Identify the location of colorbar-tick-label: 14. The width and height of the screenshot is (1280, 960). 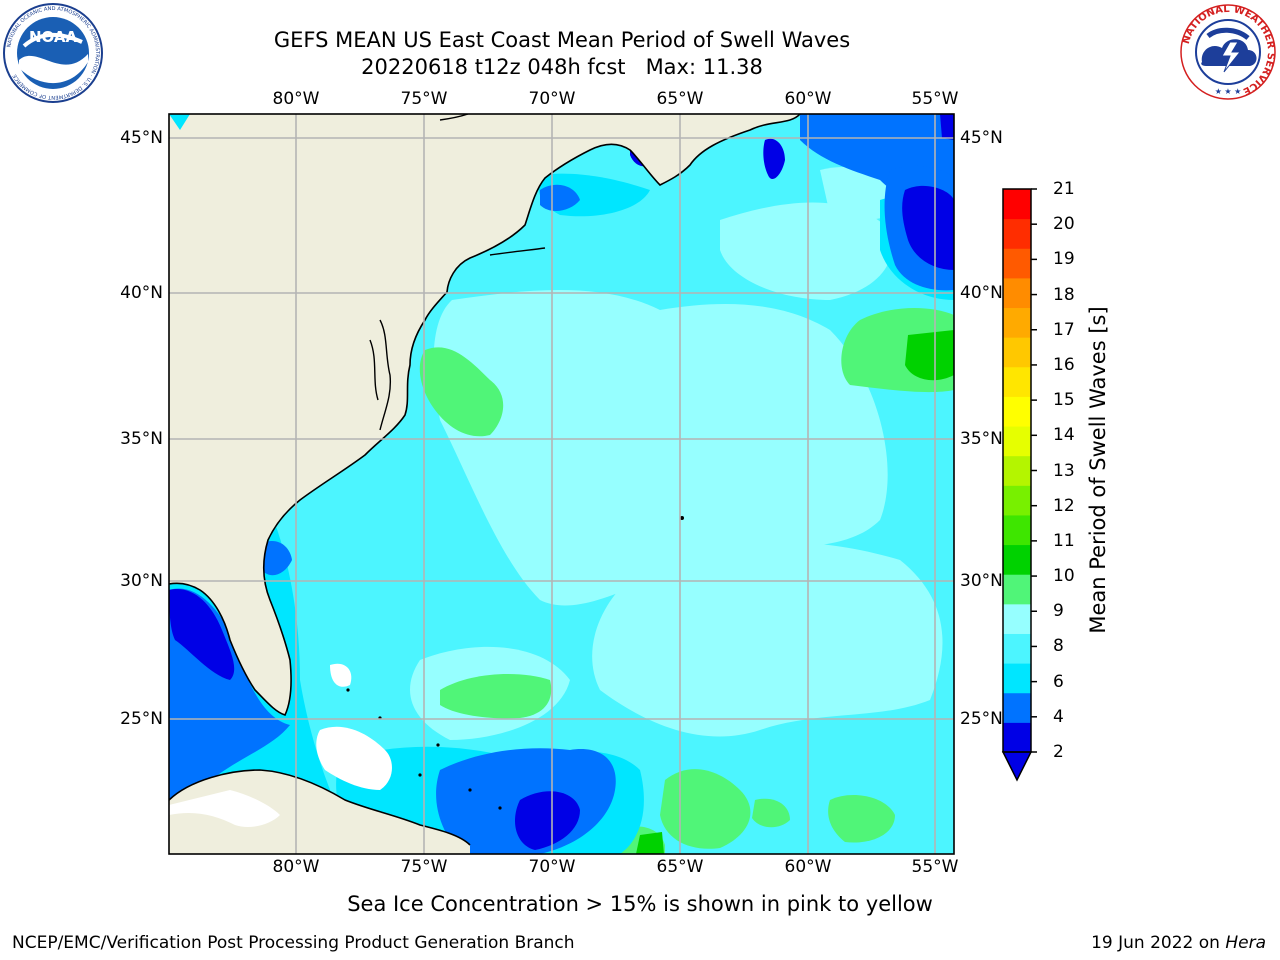
(1064, 435).